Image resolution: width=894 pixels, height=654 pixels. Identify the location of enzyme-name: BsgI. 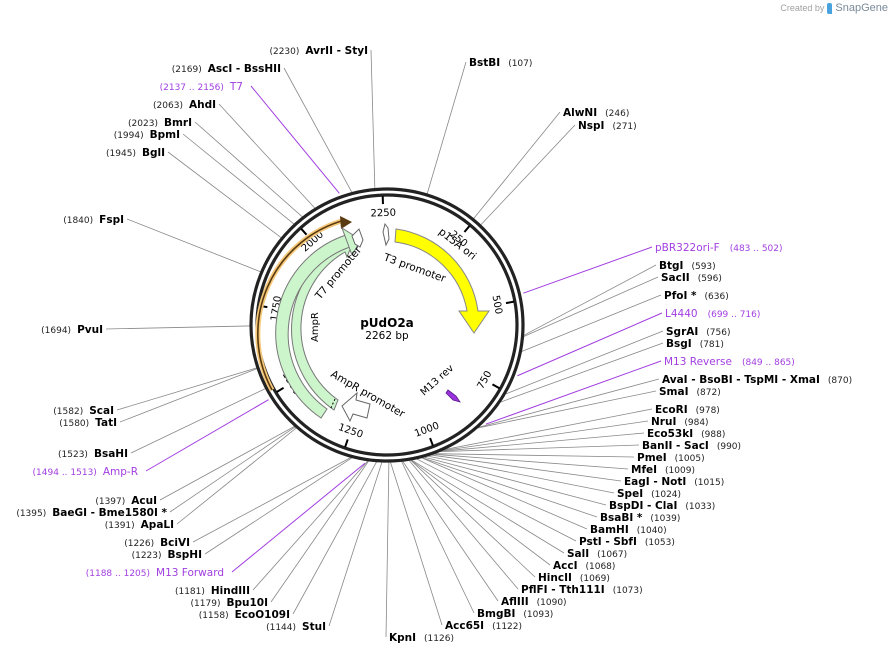
(679, 344).